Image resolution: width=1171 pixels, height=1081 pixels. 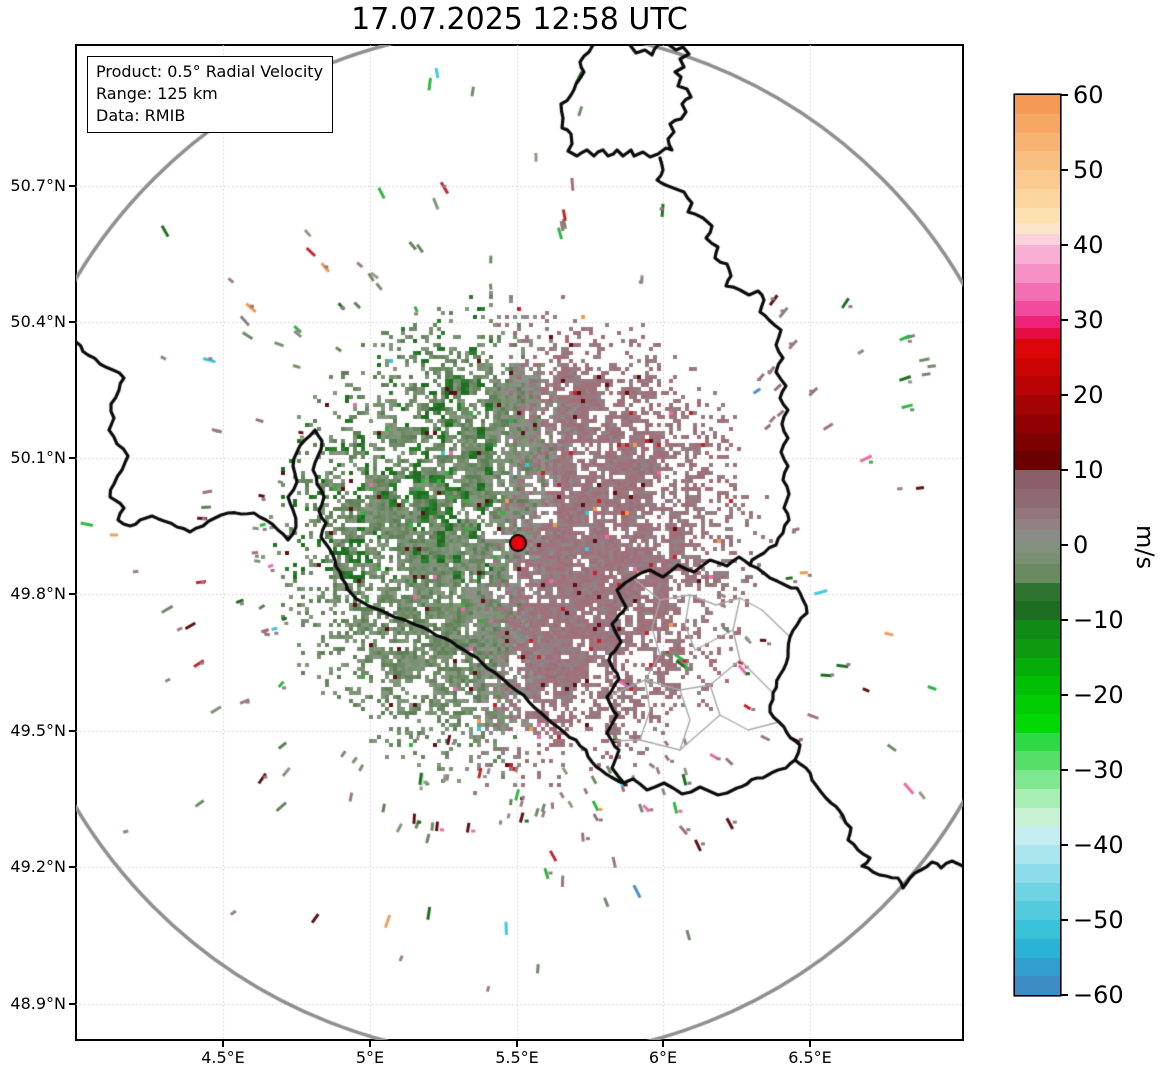 I want to click on product-info-line: Product: 0.5° Radial Velocity, so click(x=210, y=71).